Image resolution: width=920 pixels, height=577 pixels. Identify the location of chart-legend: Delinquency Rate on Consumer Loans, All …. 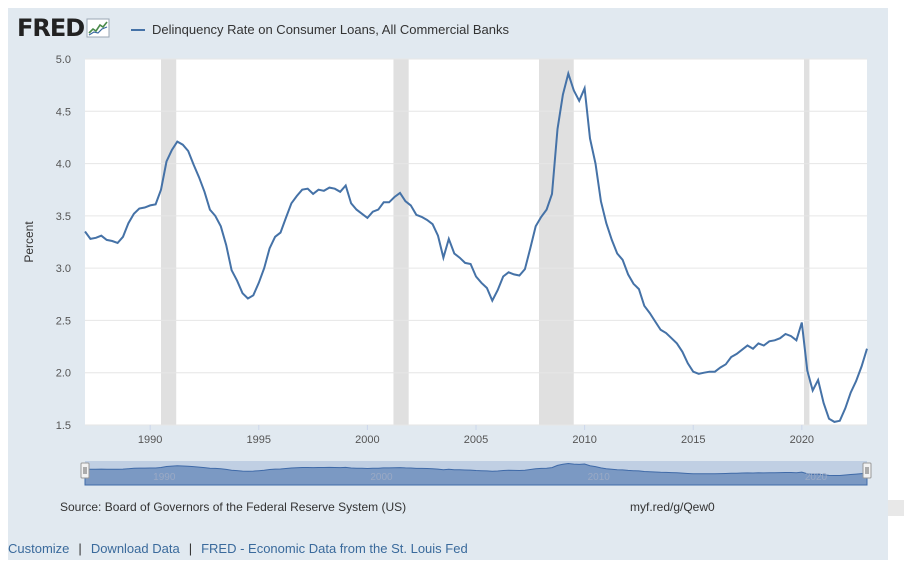
(320, 29).